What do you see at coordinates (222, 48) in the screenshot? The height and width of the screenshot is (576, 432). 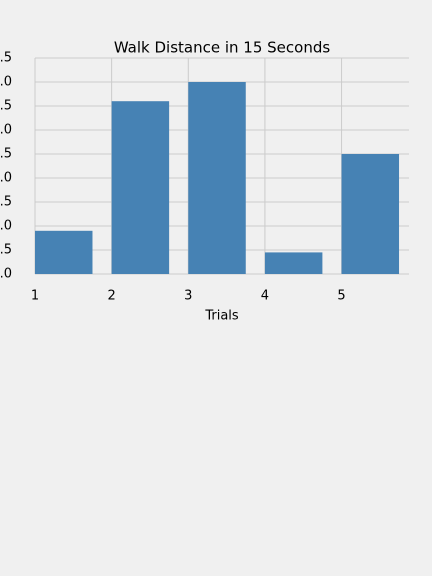 I see `chart-title: Walk Distance in 15 Seconds` at bounding box center [222, 48].